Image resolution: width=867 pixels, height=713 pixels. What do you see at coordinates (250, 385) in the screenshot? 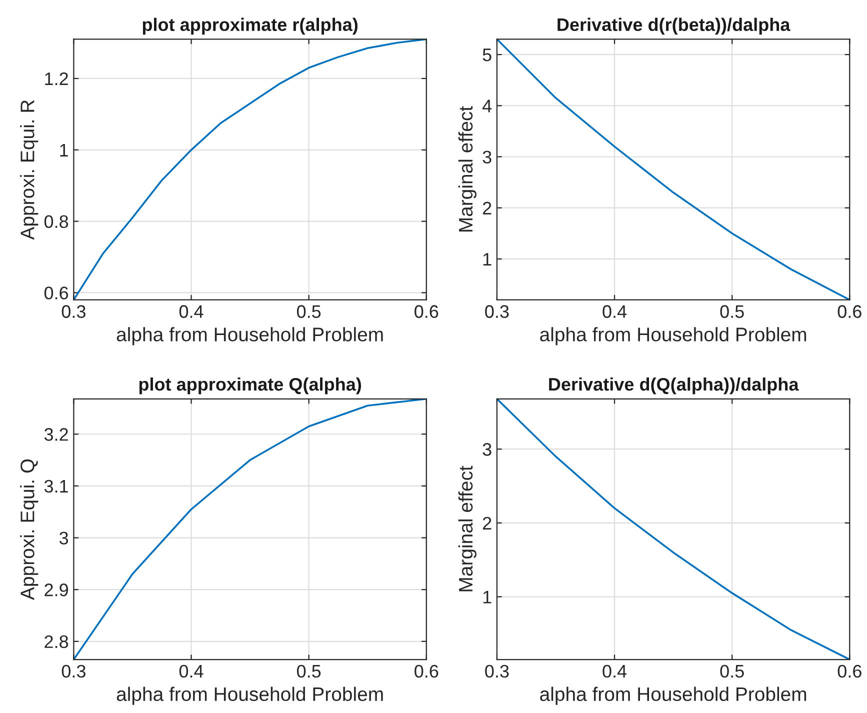
I see `chart-title: plot approximate Q(alpha)` at bounding box center [250, 385].